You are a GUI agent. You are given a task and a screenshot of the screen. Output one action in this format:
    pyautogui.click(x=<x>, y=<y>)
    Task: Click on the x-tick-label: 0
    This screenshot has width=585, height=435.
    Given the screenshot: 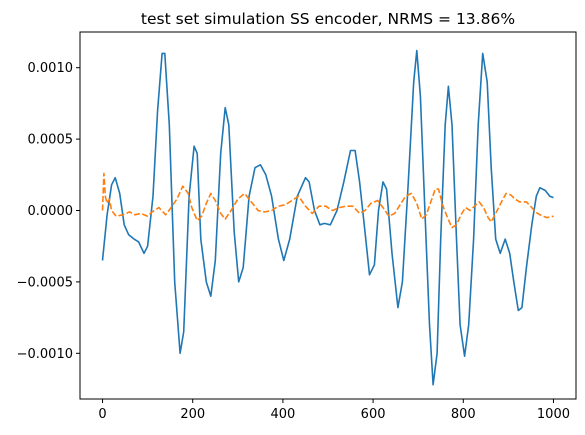 What is the action you would take?
    pyautogui.click(x=102, y=414)
    